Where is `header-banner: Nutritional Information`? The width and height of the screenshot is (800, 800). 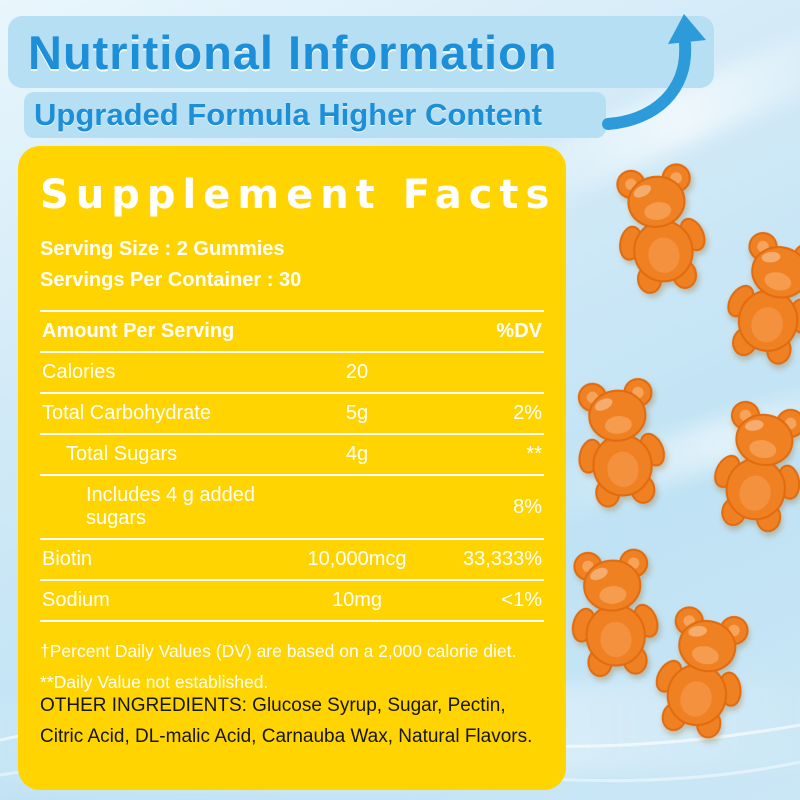 header-banner: Nutritional Information is located at coordinates (361, 52).